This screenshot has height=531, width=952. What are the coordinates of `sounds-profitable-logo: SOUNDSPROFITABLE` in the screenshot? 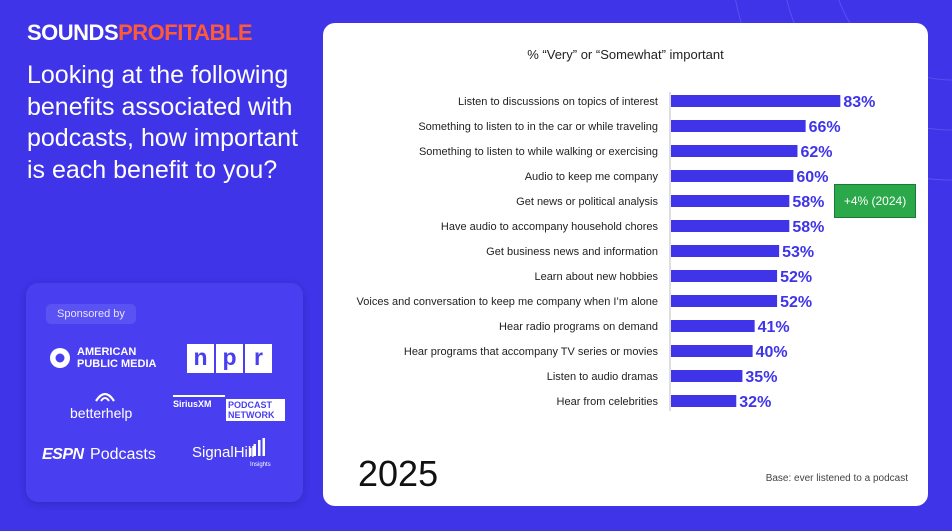 It's located at (140, 33).